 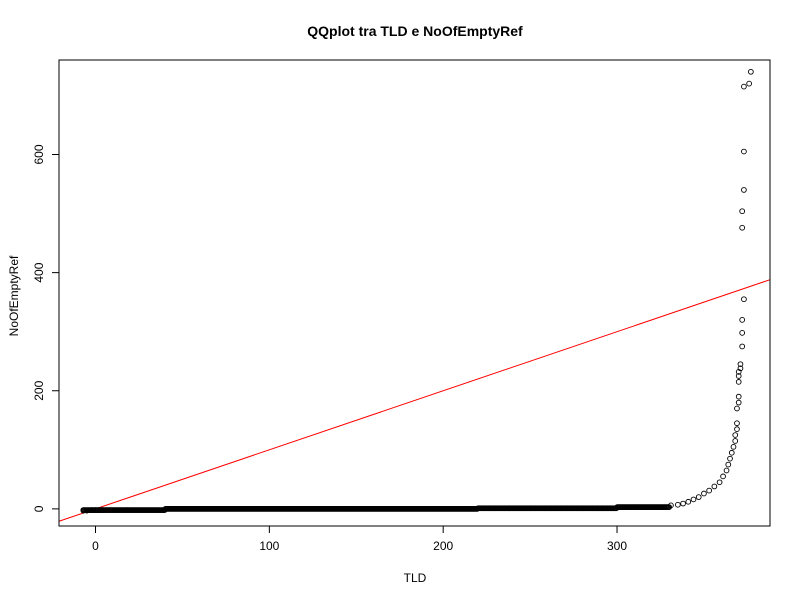 What do you see at coordinates (443, 546) in the screenshot?
I see `x-tick-label: 200` at bounding box center [443, 546].